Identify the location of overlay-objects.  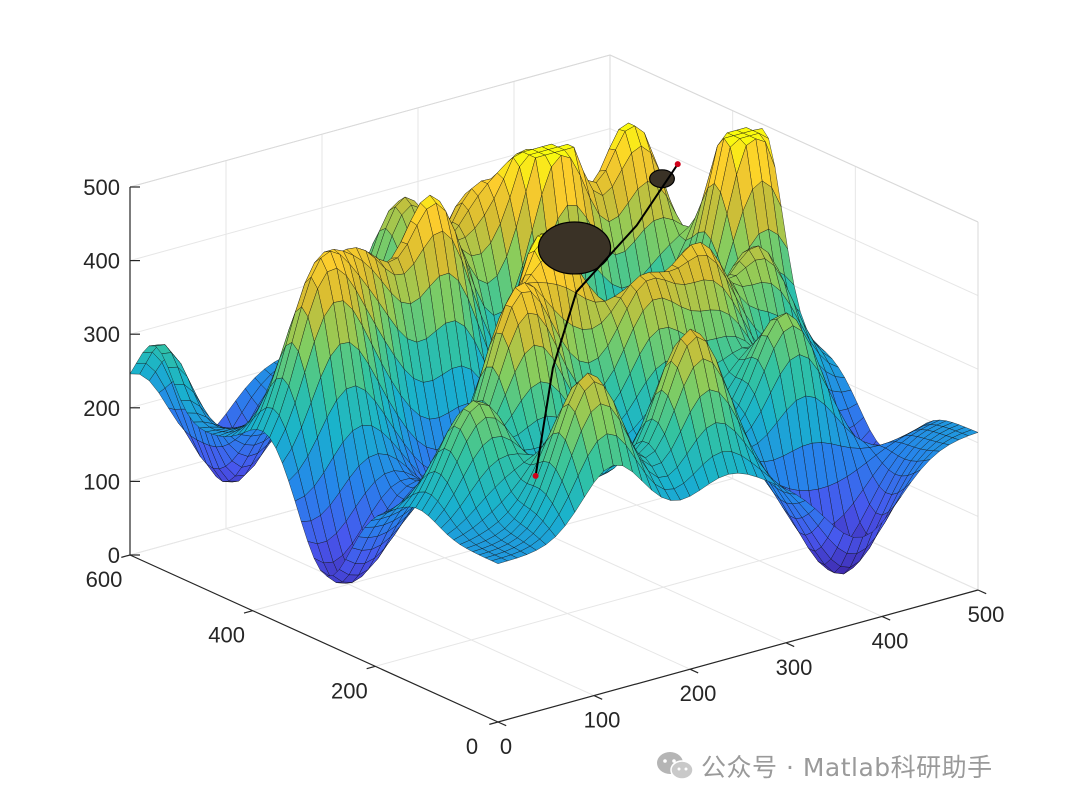
(606, 320).